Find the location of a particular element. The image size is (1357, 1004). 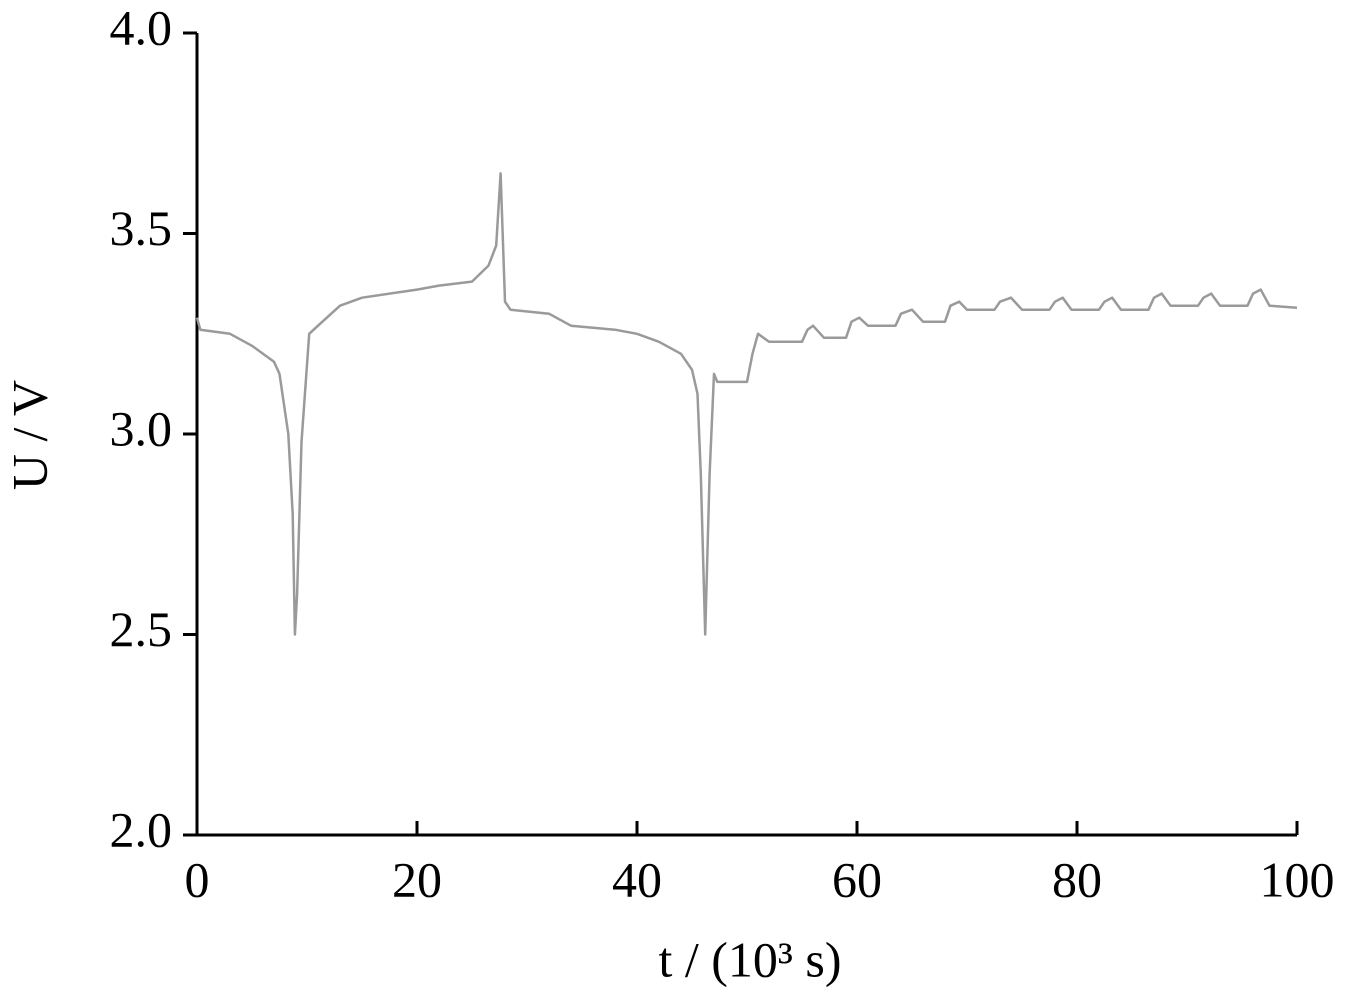

x-tick-label: 80 is located at coordinates (1077, 879).